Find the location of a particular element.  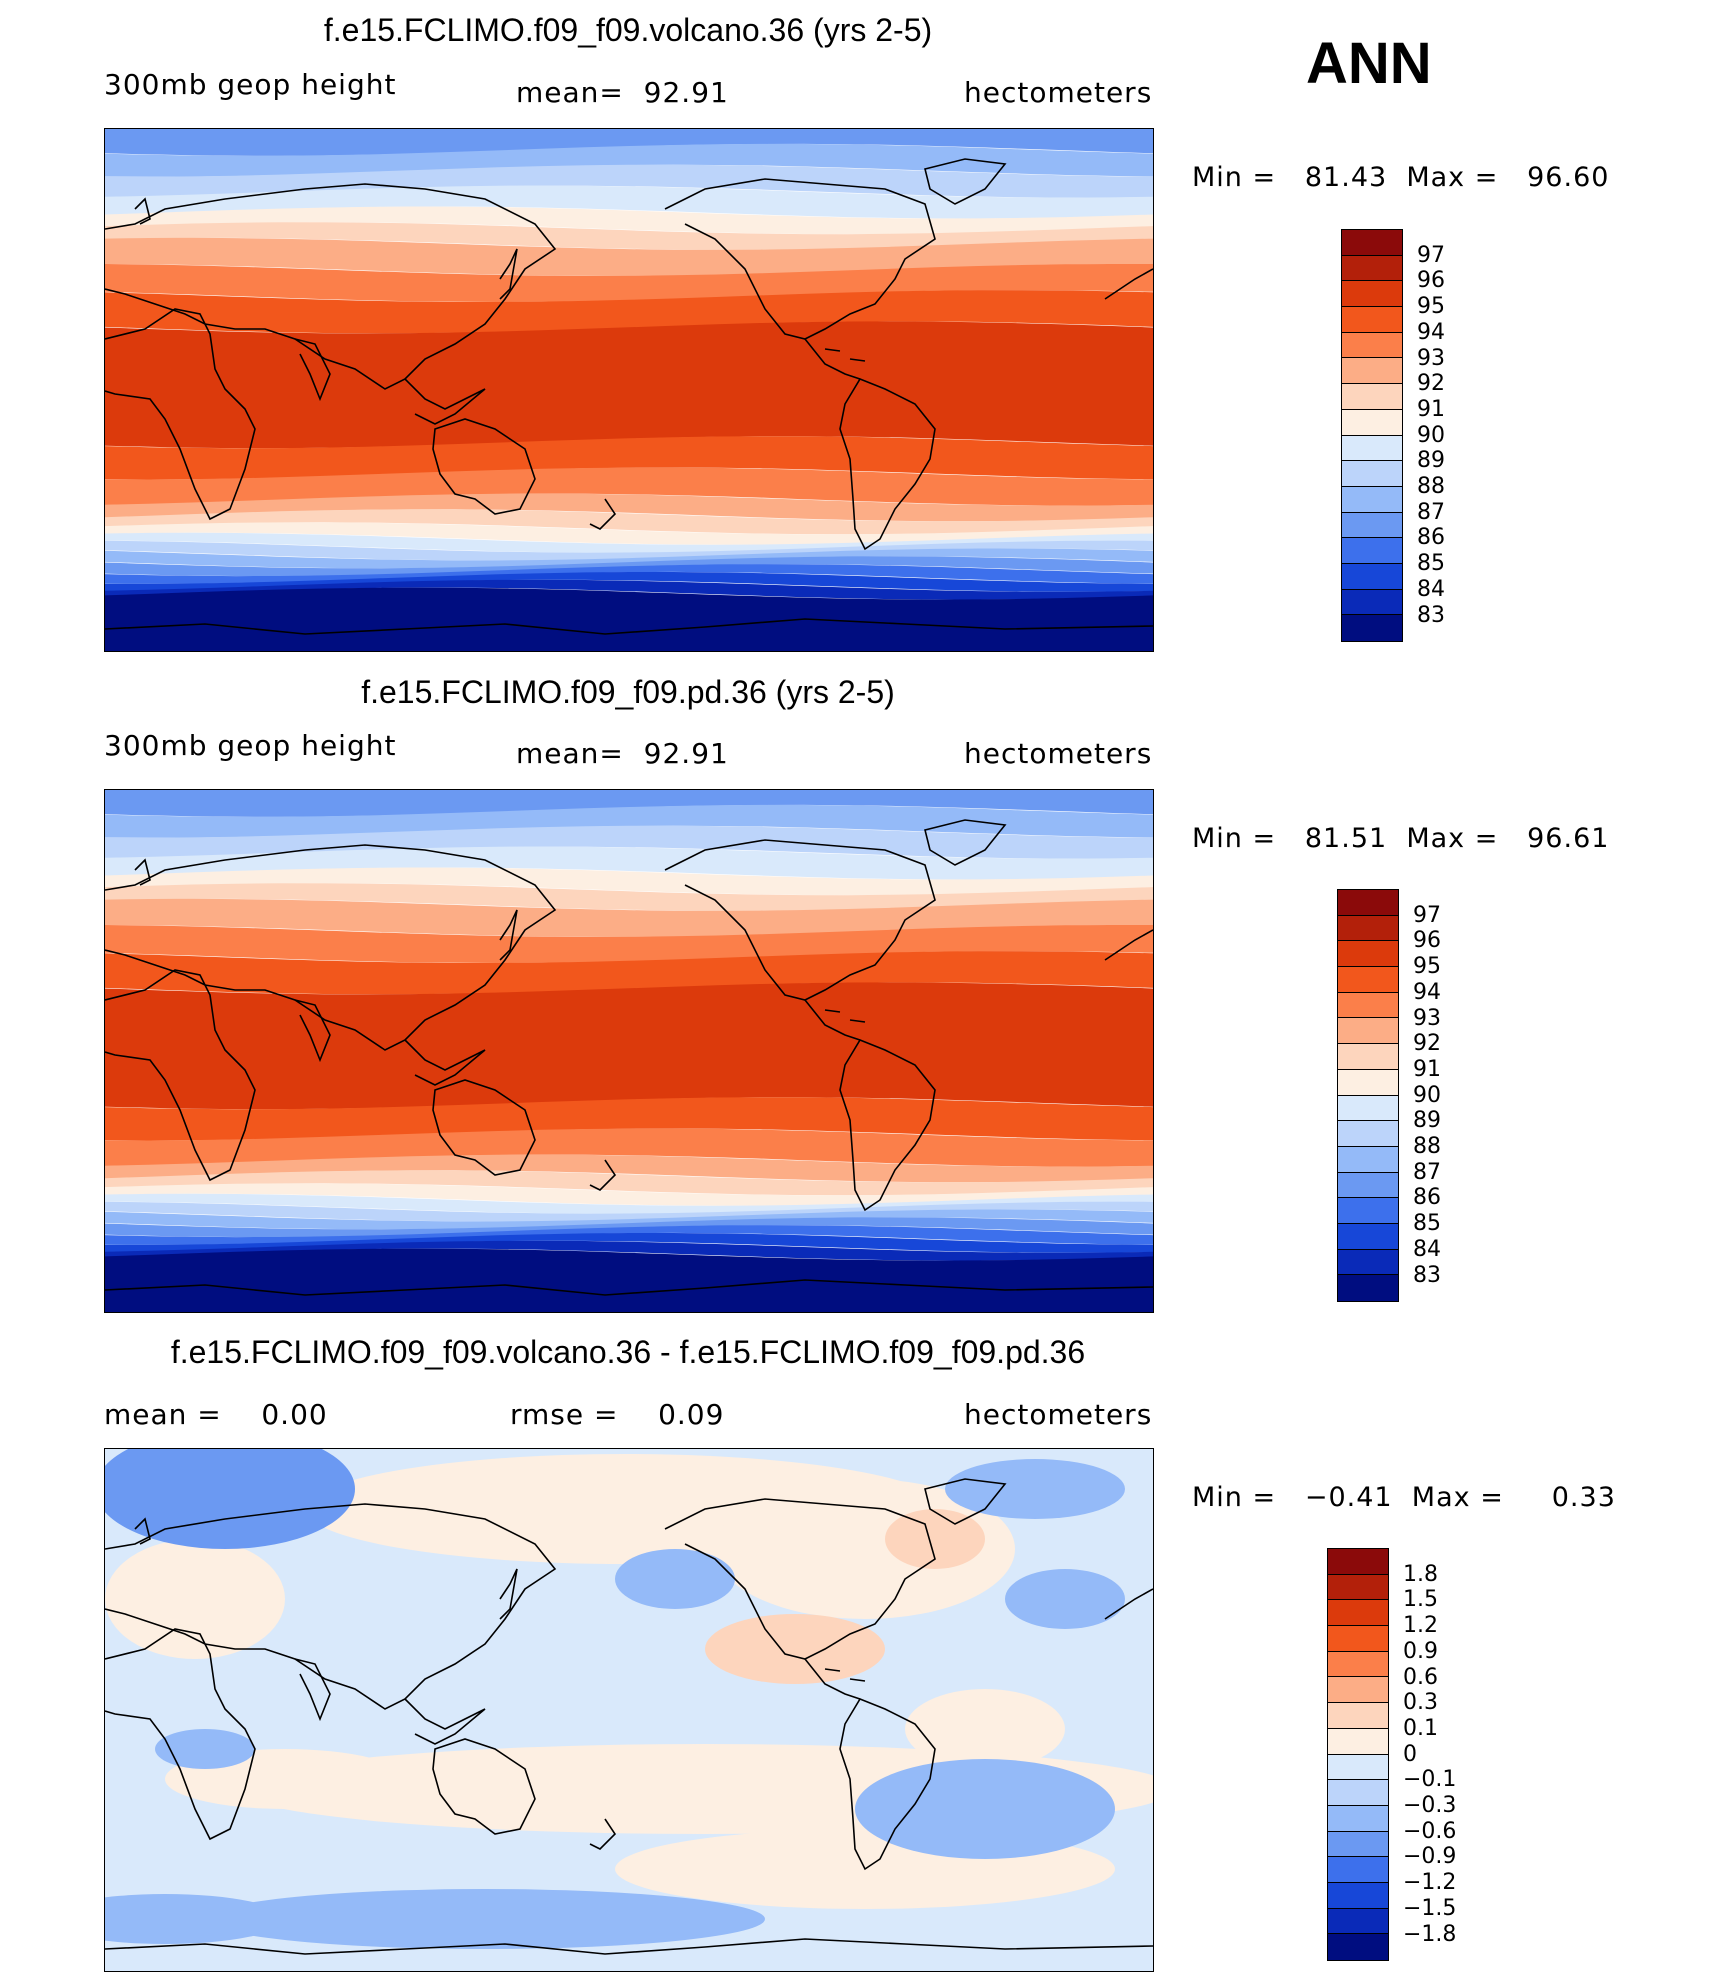

panel1-variable-label: 300mb geop height is located at coordinates (250, 84).